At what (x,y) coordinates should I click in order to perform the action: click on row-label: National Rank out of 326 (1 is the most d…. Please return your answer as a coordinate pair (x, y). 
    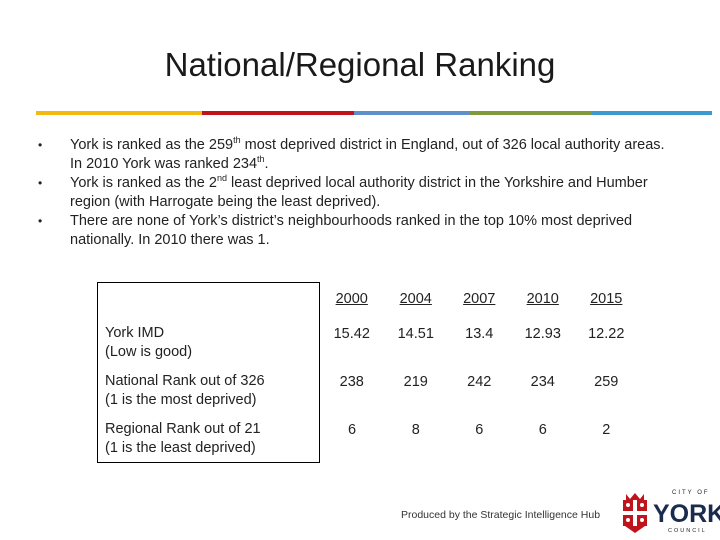
    Looking at the image, I should click on (208, 390).